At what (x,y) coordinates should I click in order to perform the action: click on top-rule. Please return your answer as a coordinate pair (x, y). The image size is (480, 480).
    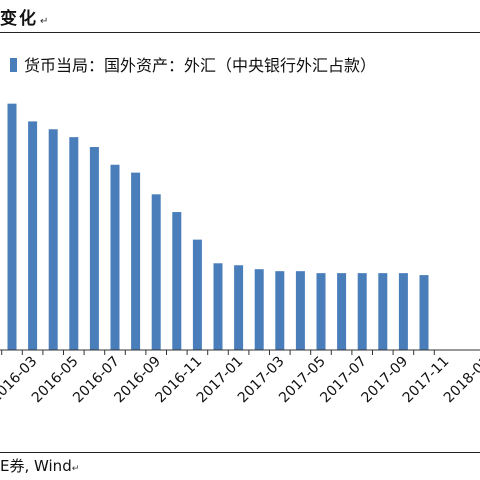
    Looking at the image, I should click on (240, 32).